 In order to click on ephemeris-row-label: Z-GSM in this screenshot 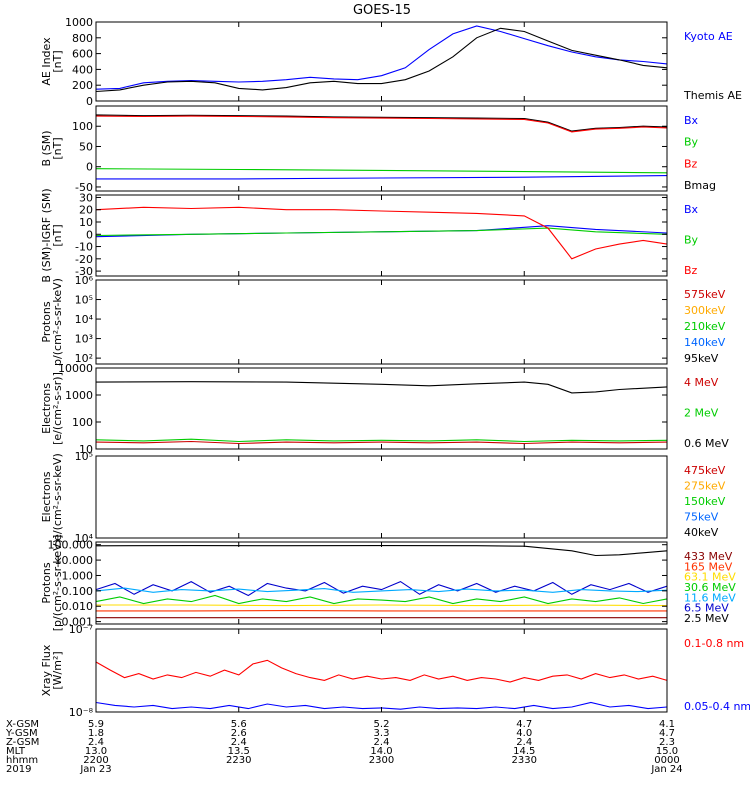, I will do `click(22, 742)`.